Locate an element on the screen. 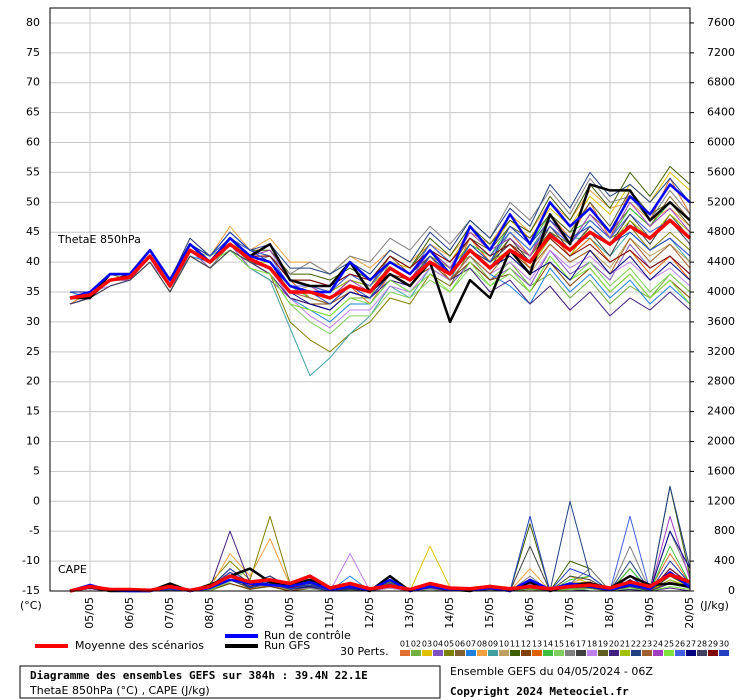  legend-label: 23 is located at coordinates (647, 644).